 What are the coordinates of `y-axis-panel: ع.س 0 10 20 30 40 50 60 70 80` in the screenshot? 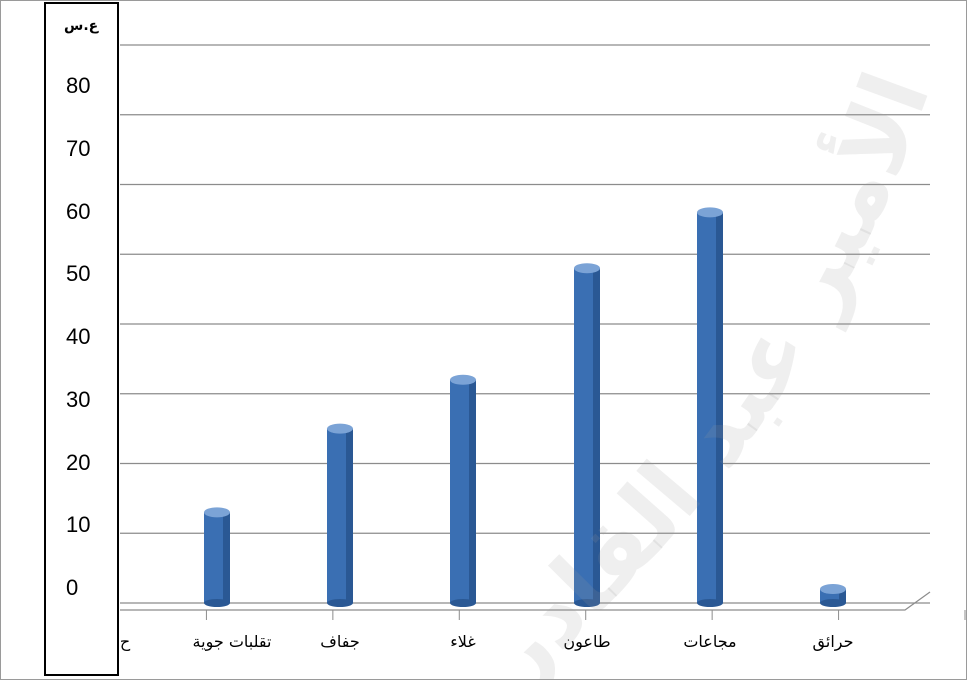 It's located at (81, 339).